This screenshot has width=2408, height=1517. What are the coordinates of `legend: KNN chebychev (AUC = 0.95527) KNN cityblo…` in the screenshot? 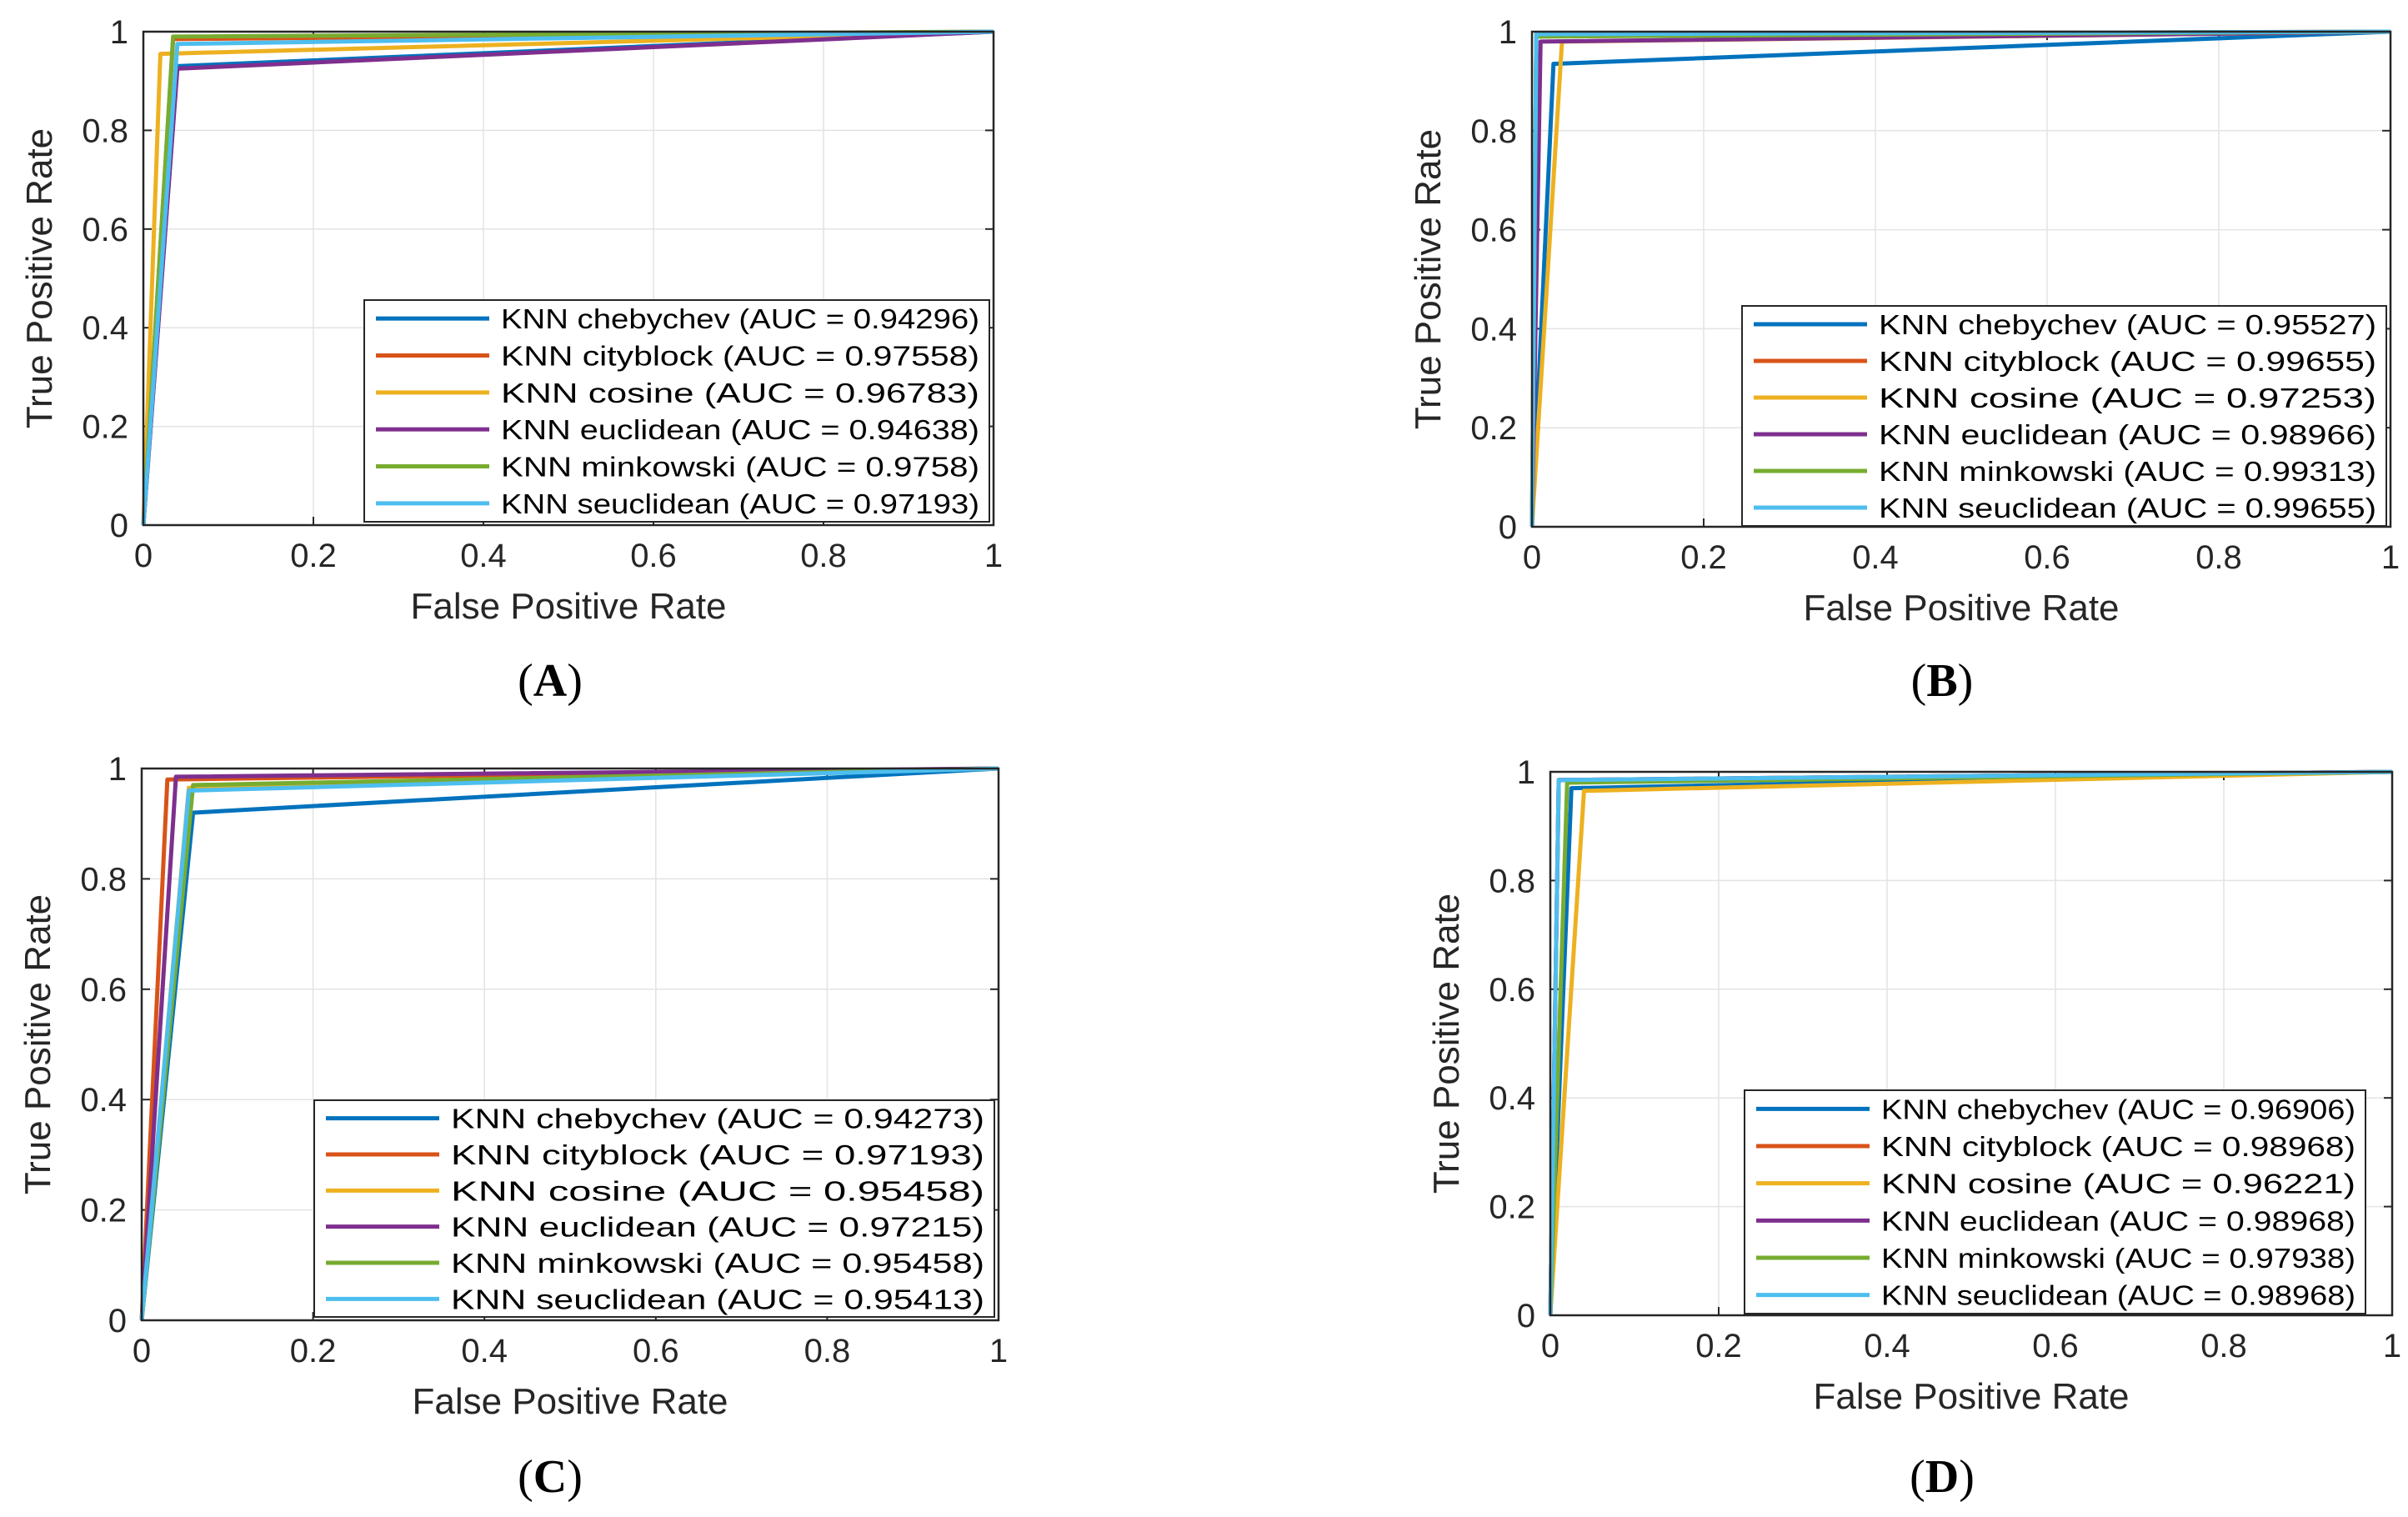 It's located at (2064, 416).